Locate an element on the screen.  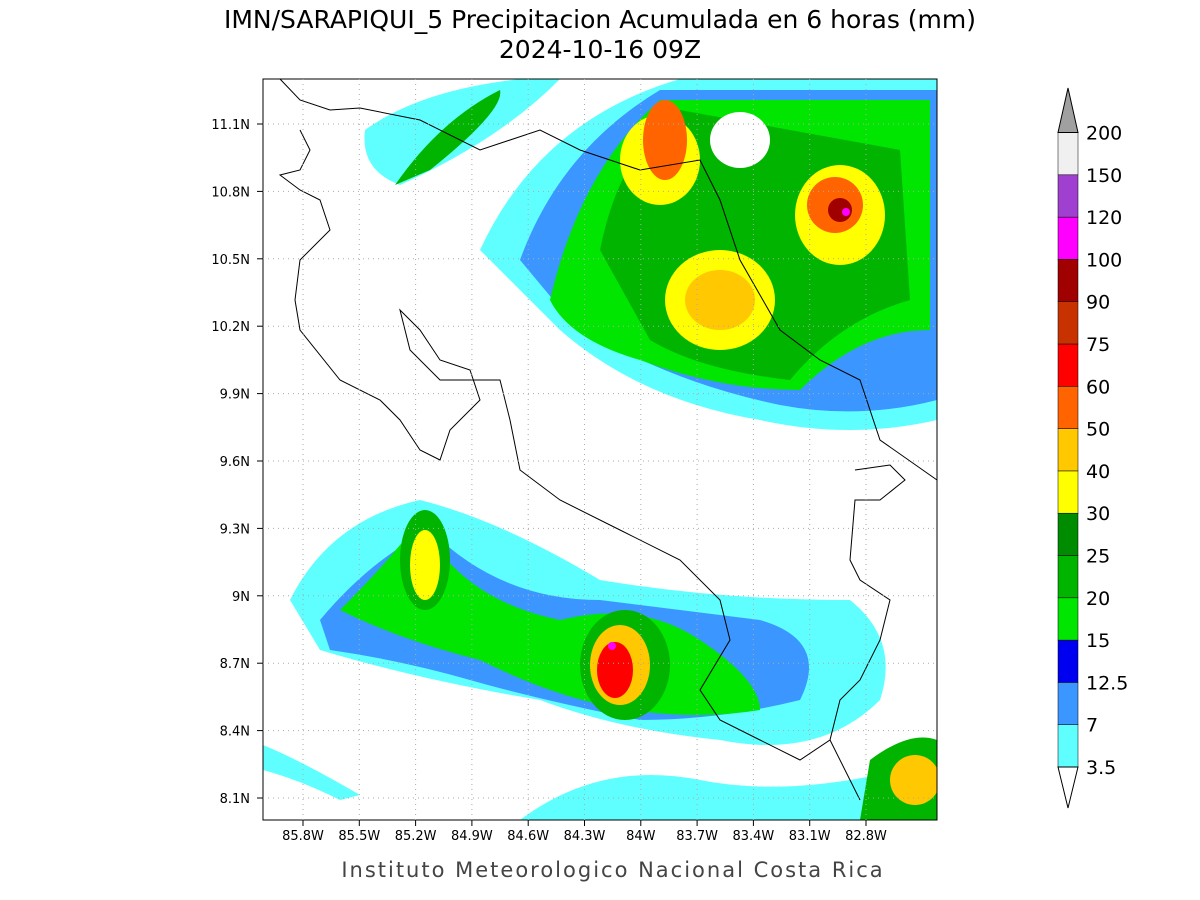
lon-label: 85.5W is located at coordinates (359, 836).